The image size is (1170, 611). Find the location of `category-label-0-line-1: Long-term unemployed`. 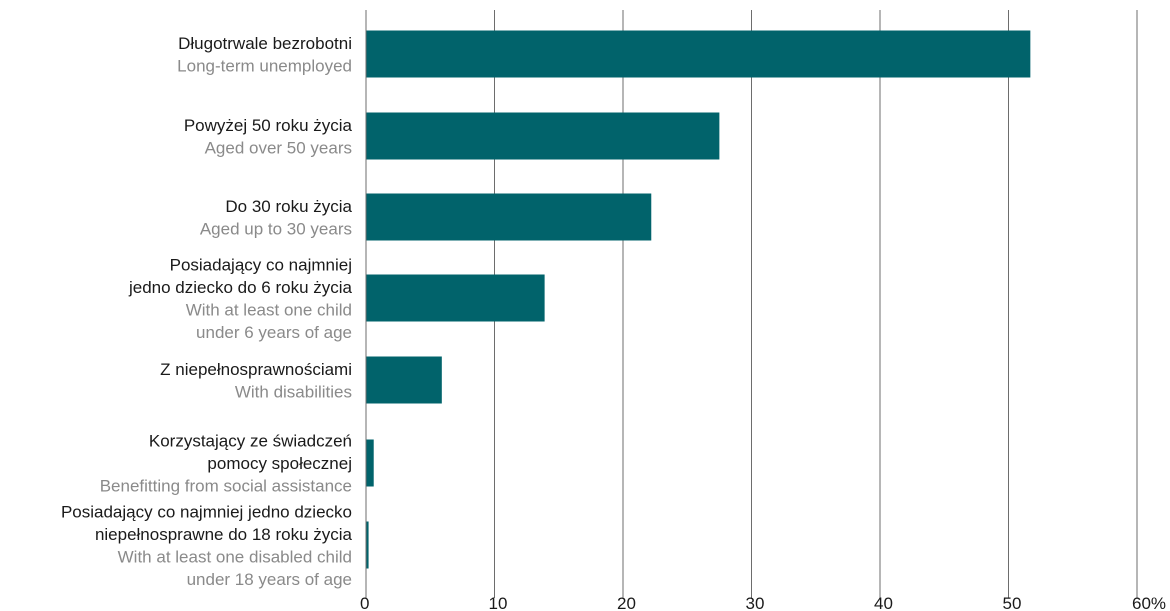

category-label-0-line-1: Long-term unemployed is located at coordinates (264, 65).